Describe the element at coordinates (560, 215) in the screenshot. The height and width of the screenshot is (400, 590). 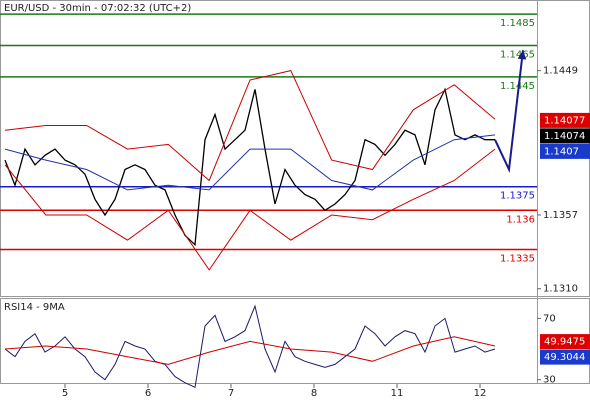
I see `y-tick-label: 1.1357` at that location.